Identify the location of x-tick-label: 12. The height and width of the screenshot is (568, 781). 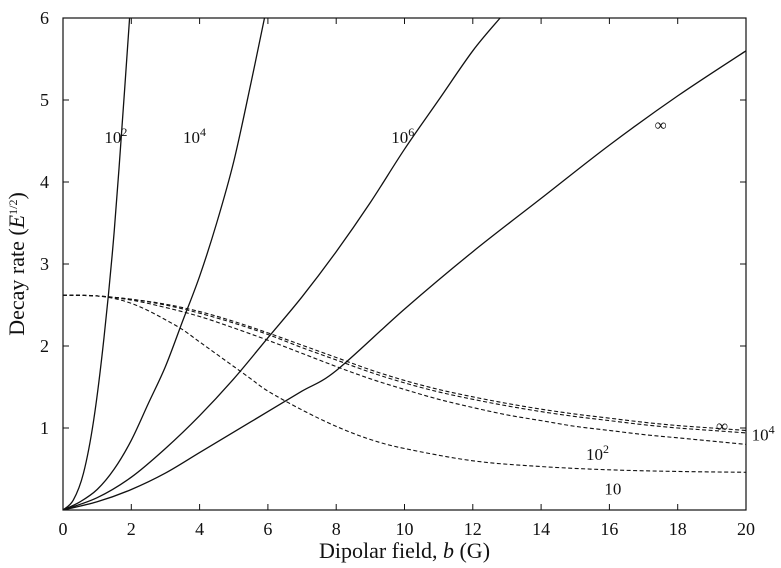
(473, 529).